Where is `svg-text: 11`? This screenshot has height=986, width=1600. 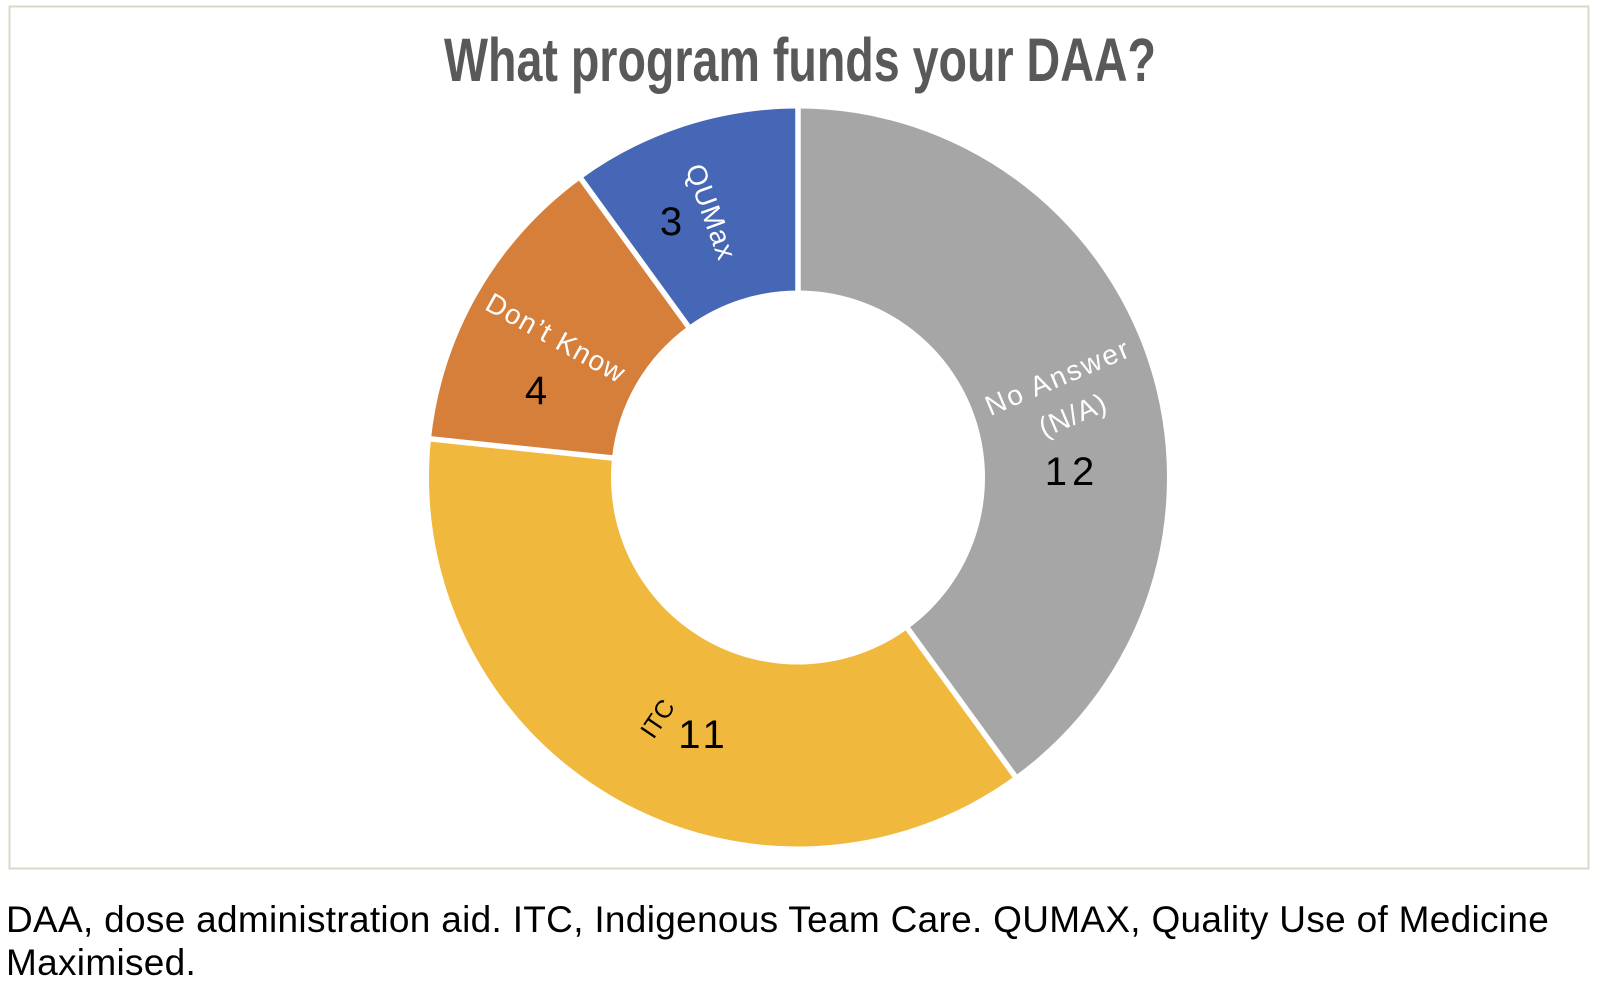 svg-text: 11 is located at coordinates (704, 735).